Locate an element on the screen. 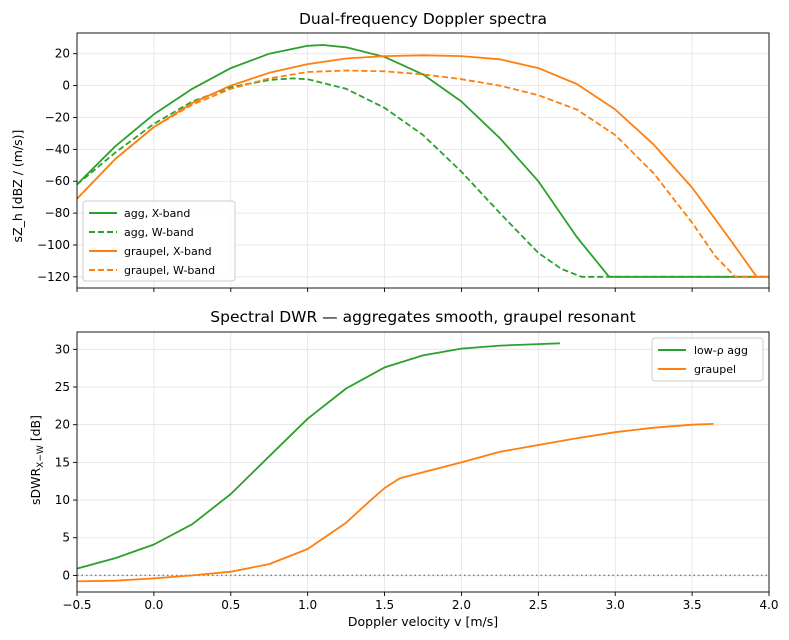 Image resolution: width=789 pixels, height=640 pixels. y-tick-label: −40 is located at coordinates (57, 149).